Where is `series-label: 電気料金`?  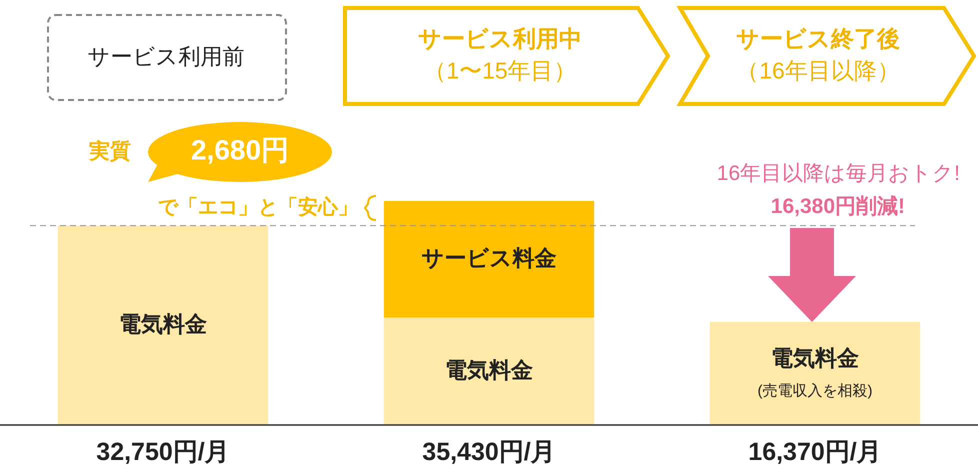
series-label: 電気料金 is located at coordinates (815, 358).